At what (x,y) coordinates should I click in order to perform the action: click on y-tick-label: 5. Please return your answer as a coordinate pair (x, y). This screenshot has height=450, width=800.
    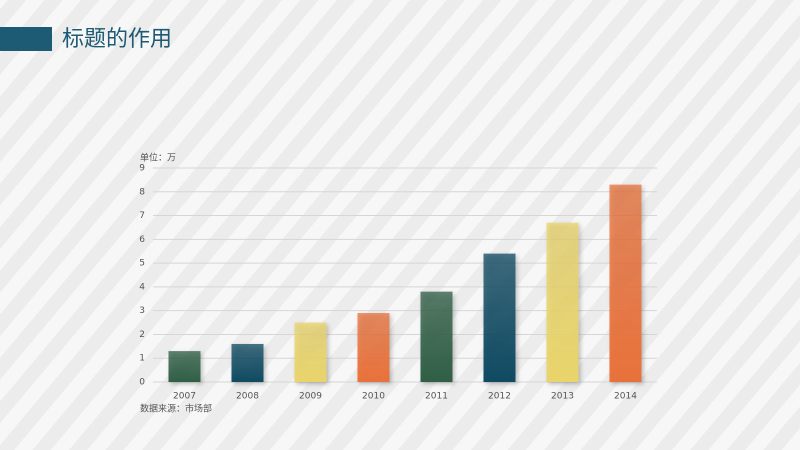
    Looking at the image, I should click on (142, 264).